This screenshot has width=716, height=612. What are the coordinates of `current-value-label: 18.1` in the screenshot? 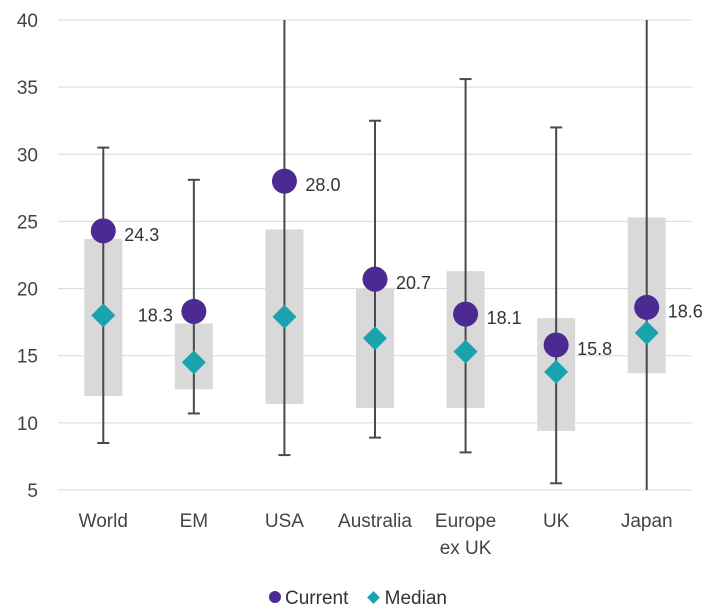 It's located at (504, 318).